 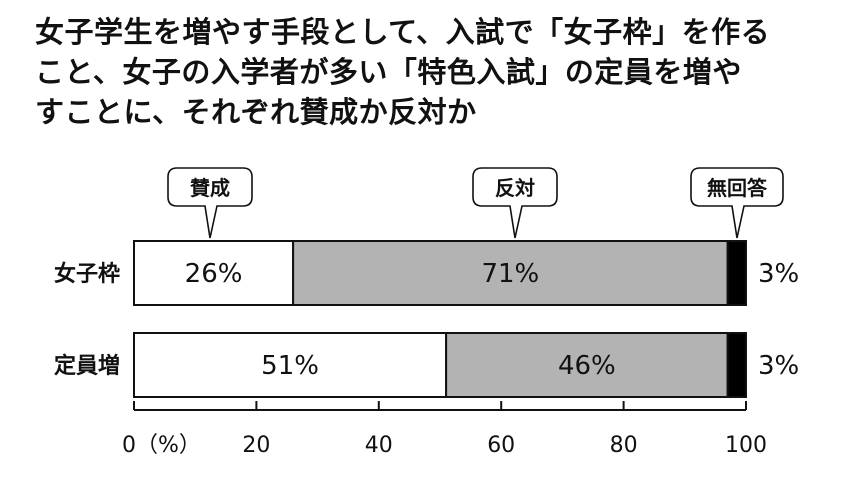 I want to click on chart-title-line-1: 女子学生を増やす手段として、入試で「女子枠」を作る, so click(x=403, y=32).